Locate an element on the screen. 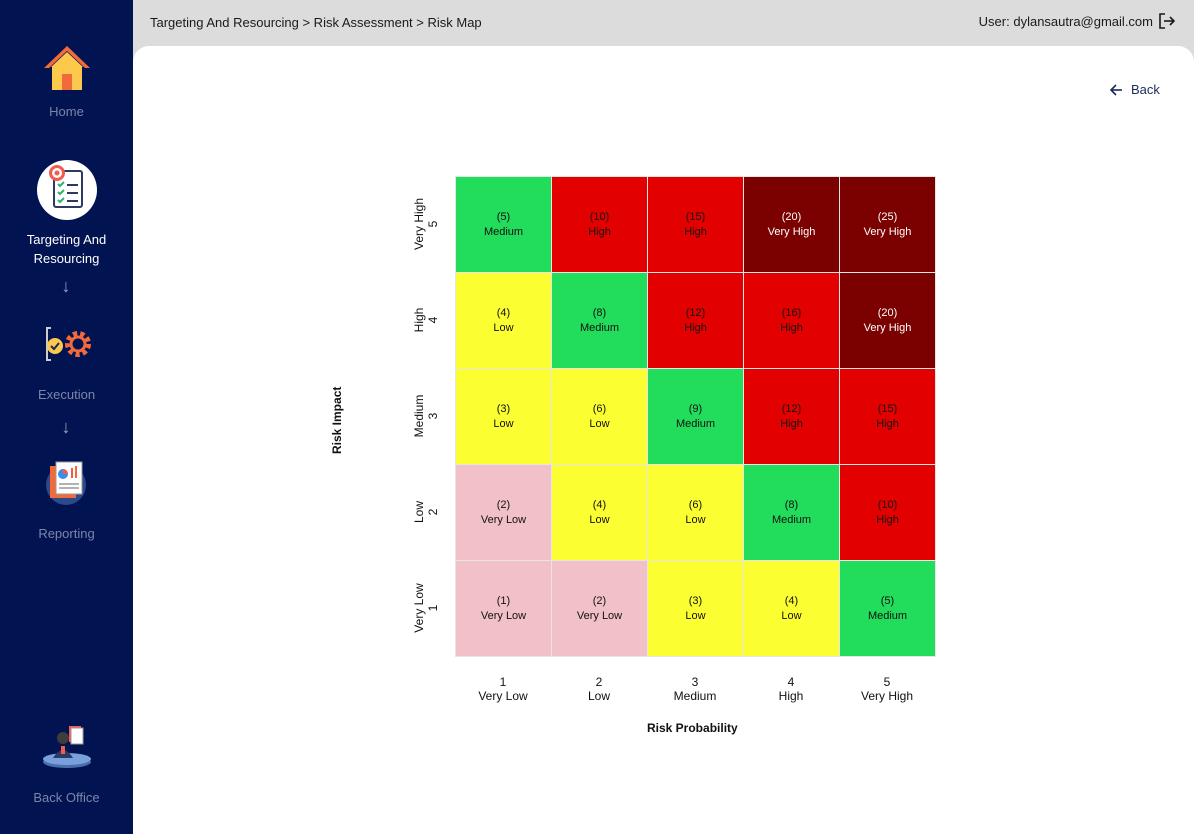  matrix-cell: (2) Very Low is located at coordinates (599, 608).